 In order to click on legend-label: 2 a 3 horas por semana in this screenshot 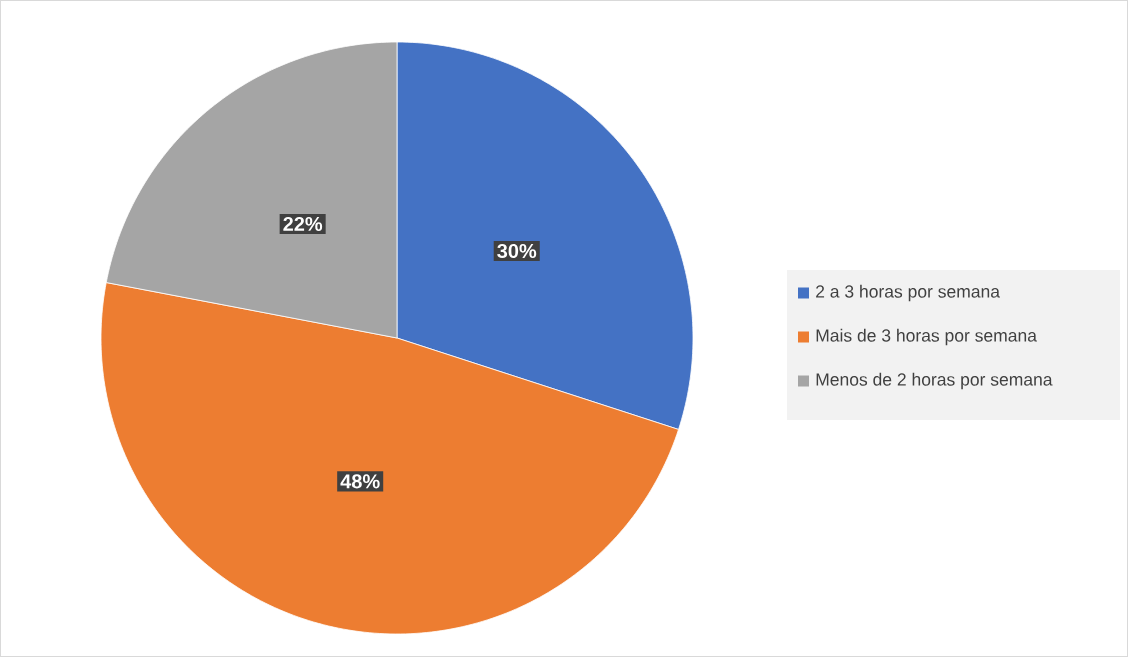, I will do `click(908, 293)`.